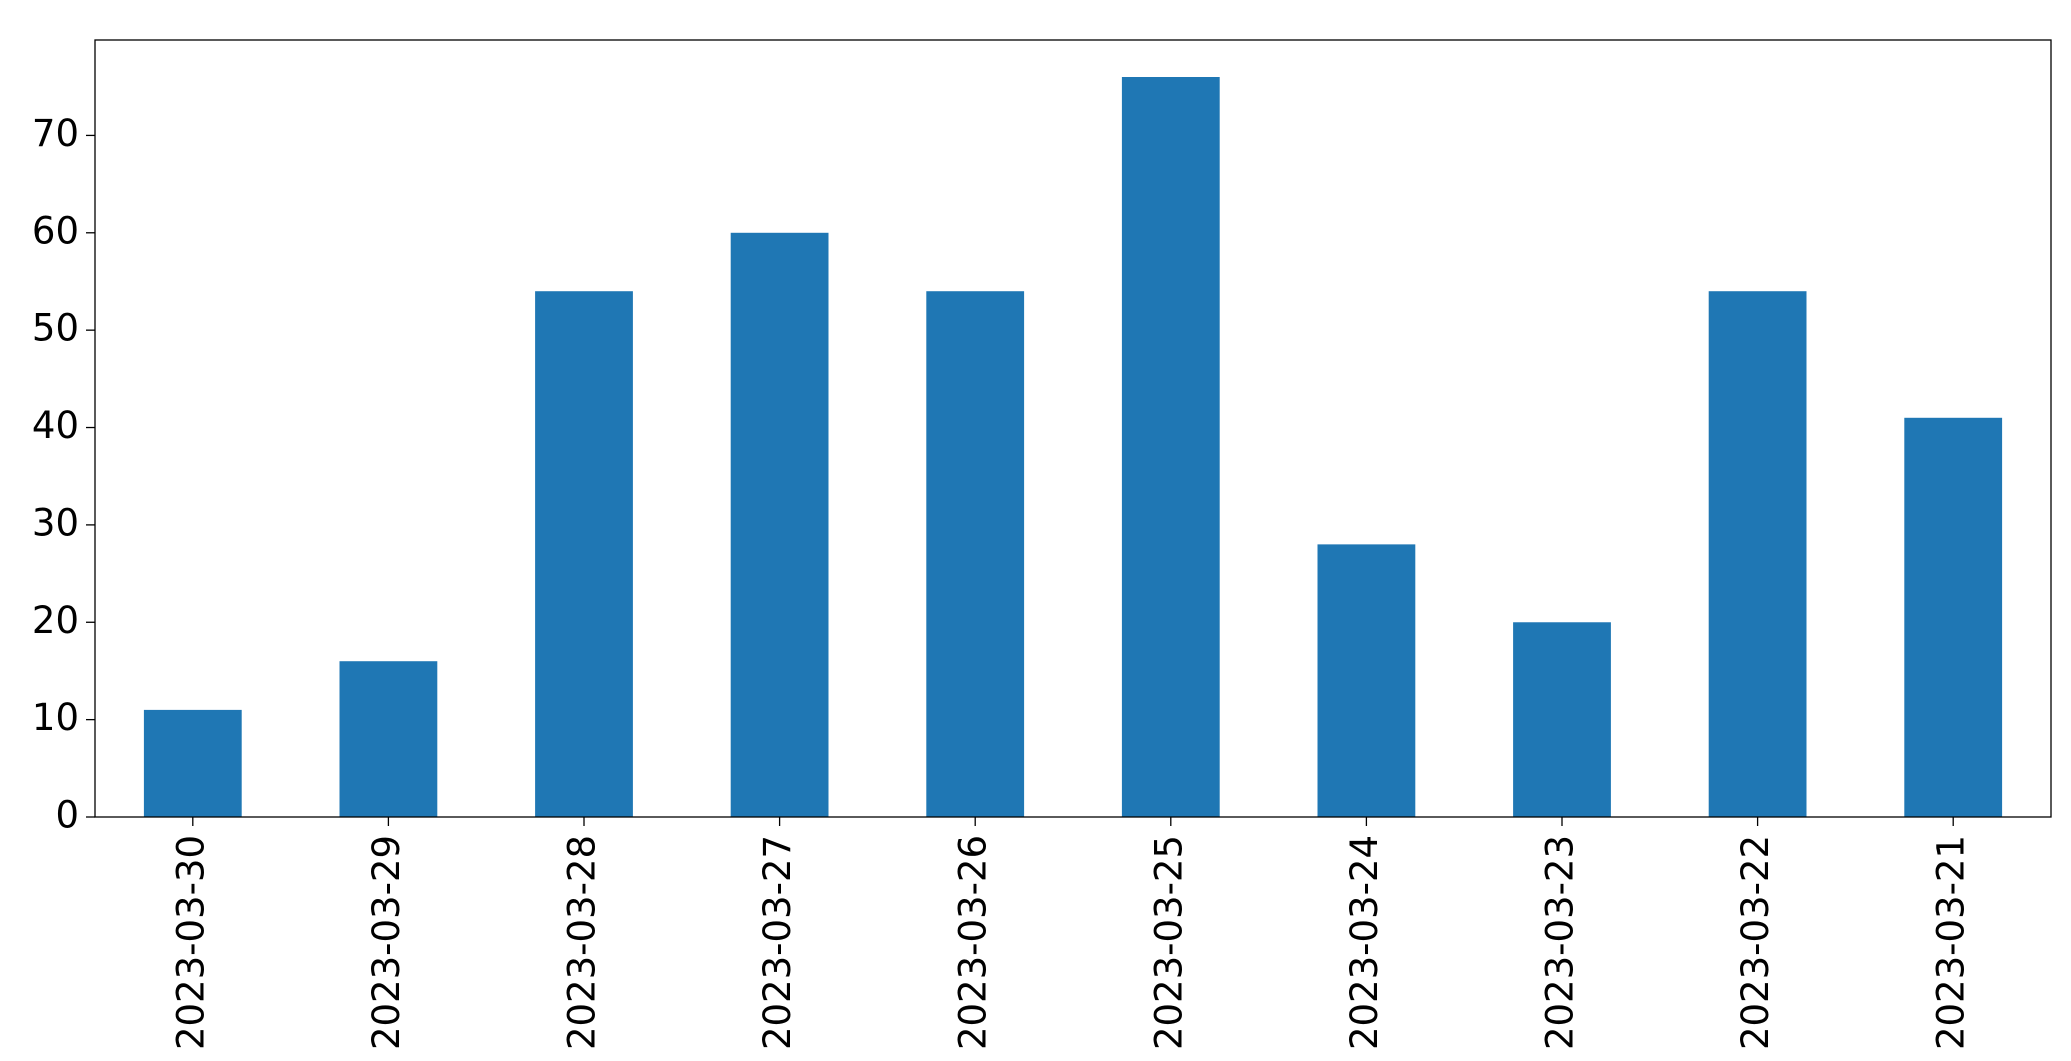  What do you see at coordinates (1168, 942) in the screenshot?
I see `x-tick-label: 2023-03-25` at bounding box center [1168, 942].